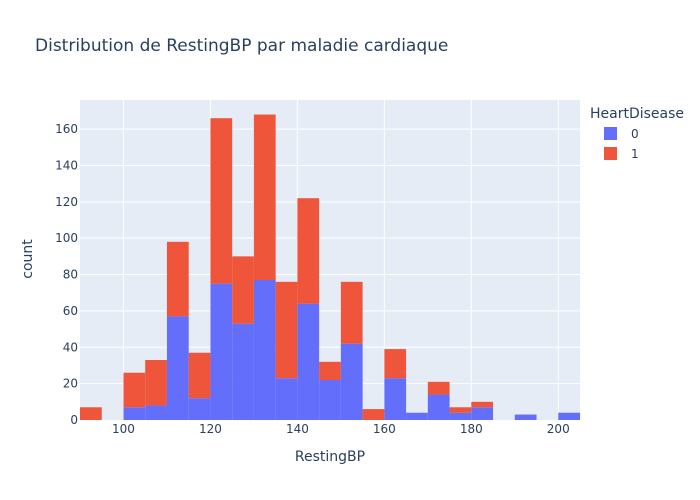 This screenshot has width=700, height=500. I want to click on legend-label-0: 0, so click(635, 134).